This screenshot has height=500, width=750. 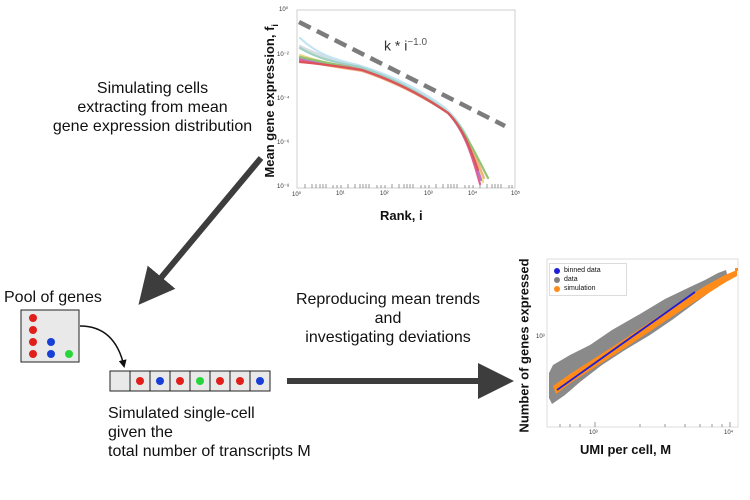 I want to click on pool-to-cell-arrow, so click(x=103, y=346).